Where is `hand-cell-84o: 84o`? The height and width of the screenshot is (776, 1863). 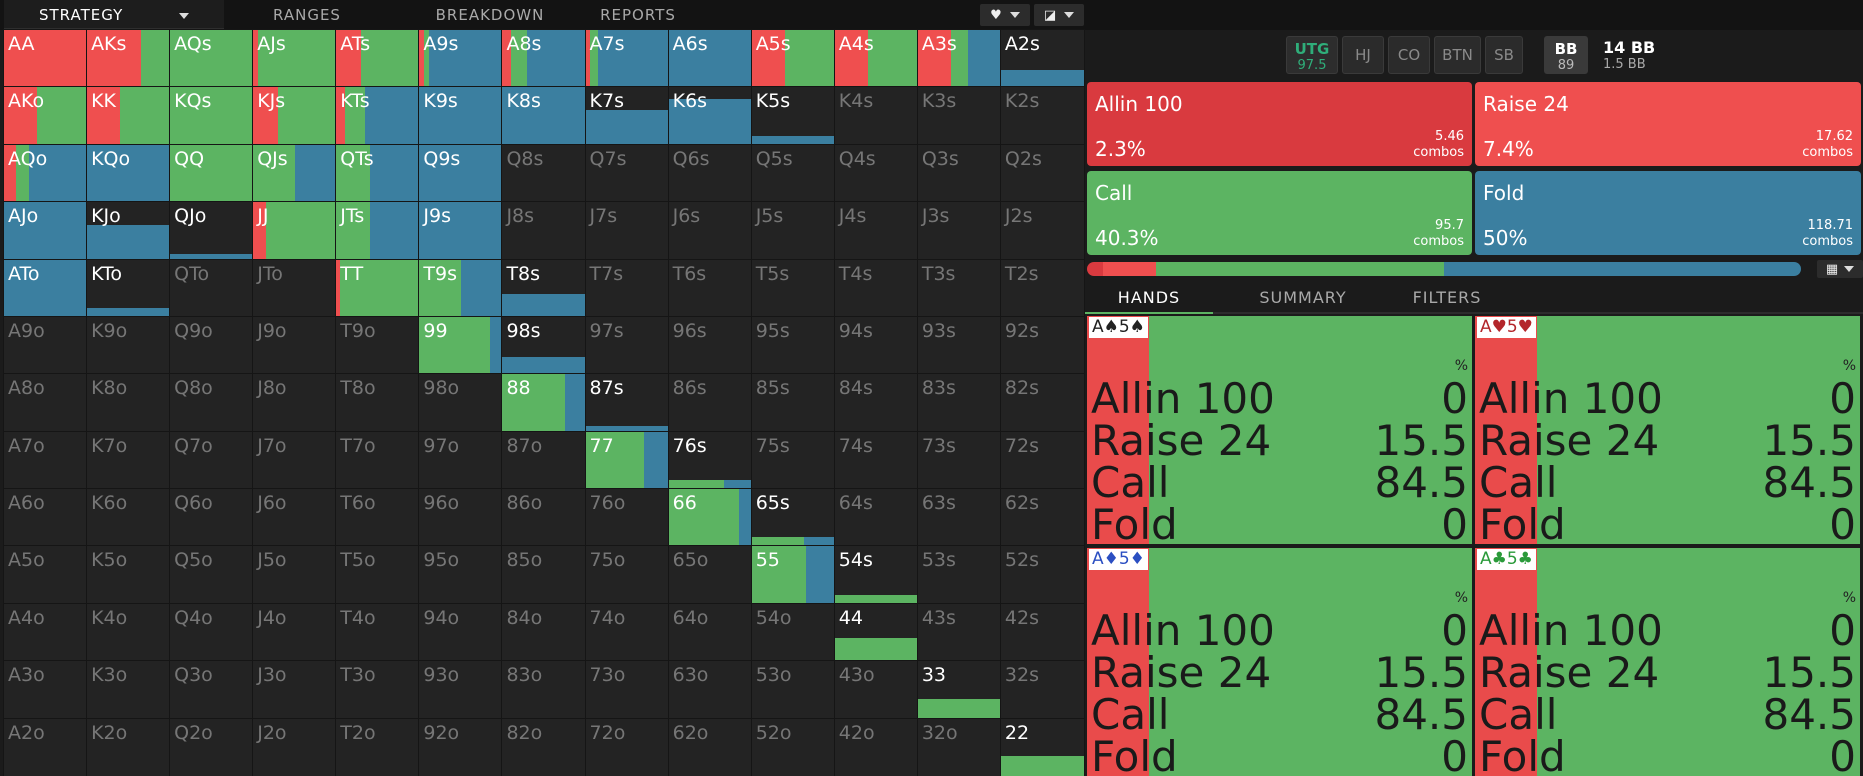 hand-cell-84o: 84o is located at coordinates (544, 632).